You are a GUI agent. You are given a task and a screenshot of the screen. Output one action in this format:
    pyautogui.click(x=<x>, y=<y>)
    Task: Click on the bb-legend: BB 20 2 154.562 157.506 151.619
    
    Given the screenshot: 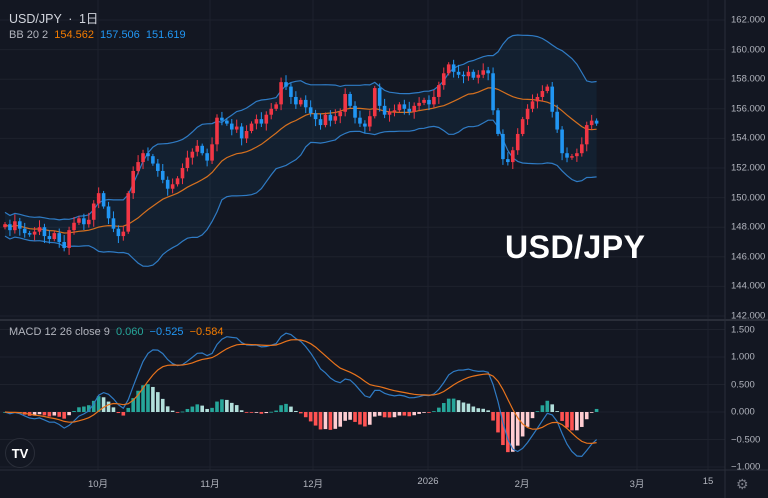 What is the action you would take?
    pyautogui.click(x=99, y=35)
    